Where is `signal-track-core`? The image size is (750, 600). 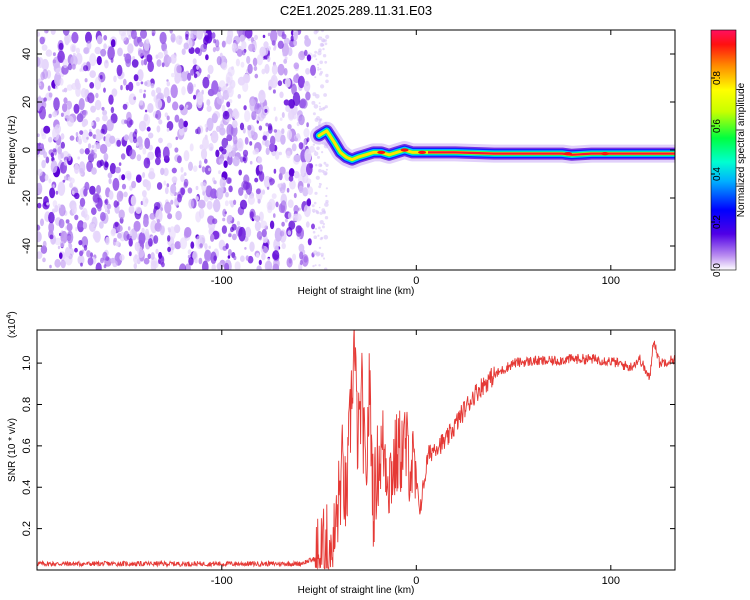 signal-track-core is located at coordinates (551, 153).